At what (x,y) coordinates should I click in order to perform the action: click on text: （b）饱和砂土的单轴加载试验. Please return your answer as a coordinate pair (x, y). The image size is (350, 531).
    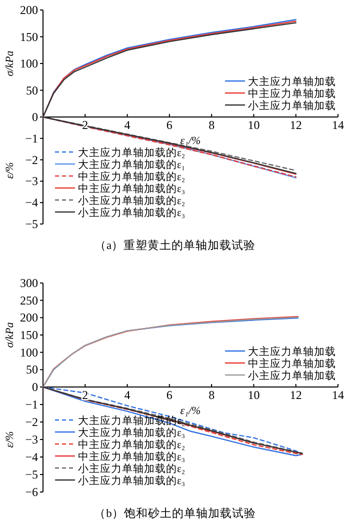
    Looking at the image, I should click on (175, 513).